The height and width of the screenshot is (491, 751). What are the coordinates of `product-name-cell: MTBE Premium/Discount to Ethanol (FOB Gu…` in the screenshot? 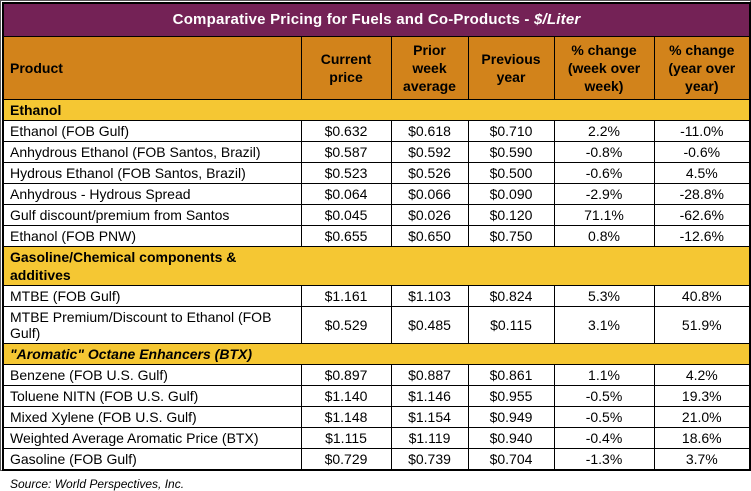 It's located at (152, 324).